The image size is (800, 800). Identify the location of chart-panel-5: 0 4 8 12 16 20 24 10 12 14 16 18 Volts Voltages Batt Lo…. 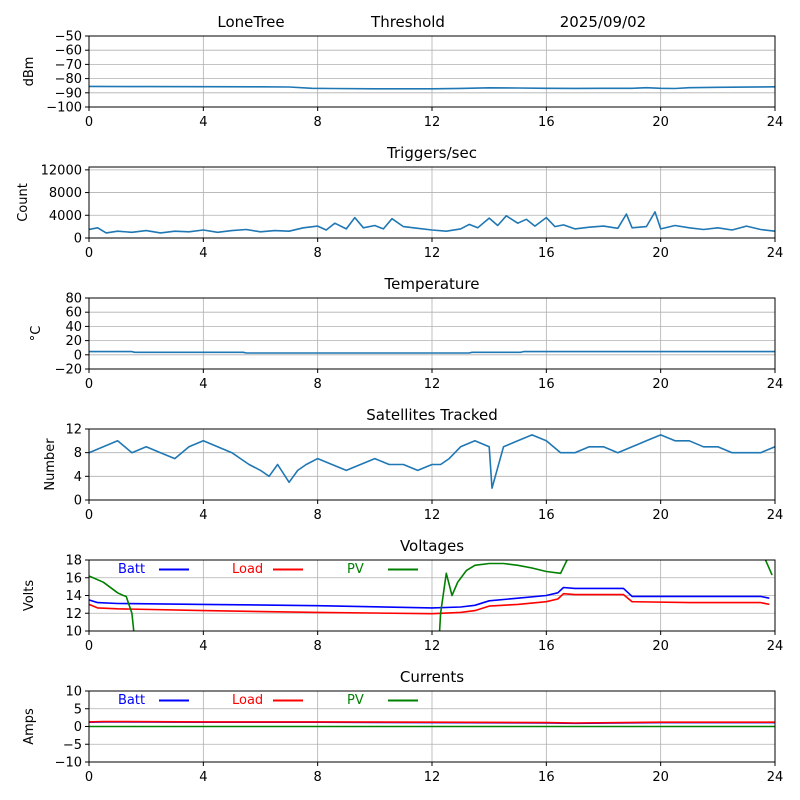
(402, 595).